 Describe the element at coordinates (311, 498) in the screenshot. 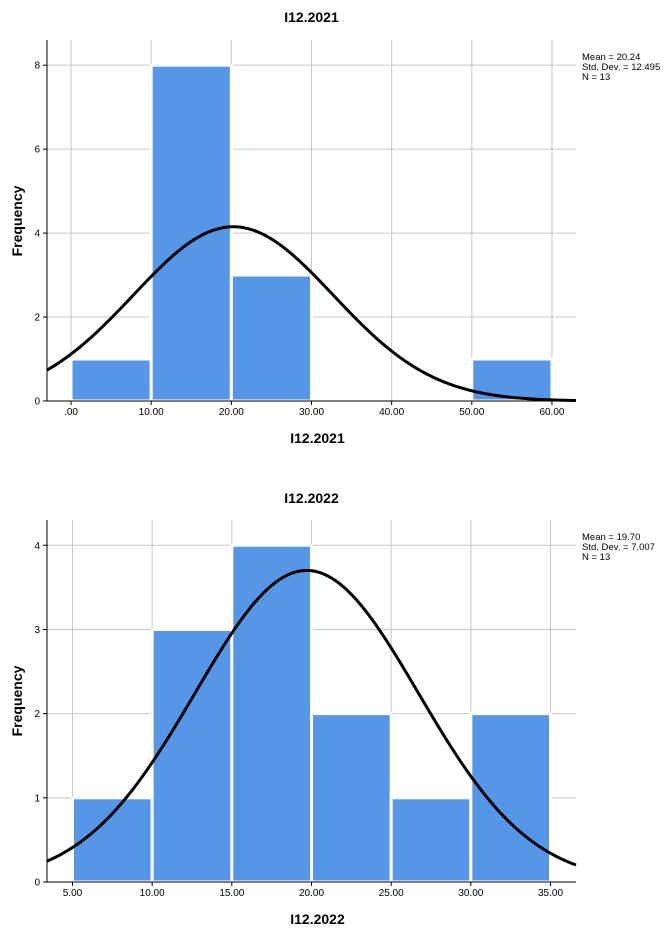

I see `chart-title: I12.2022` at that location.